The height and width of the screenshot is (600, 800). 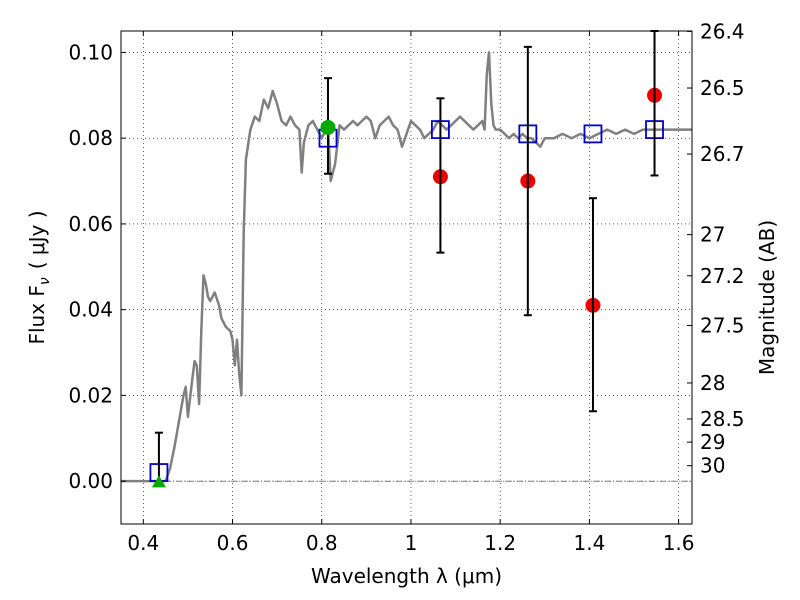 I want to click on x-axis-title: Wavelength λ (μm), so click(x=406, y=576).